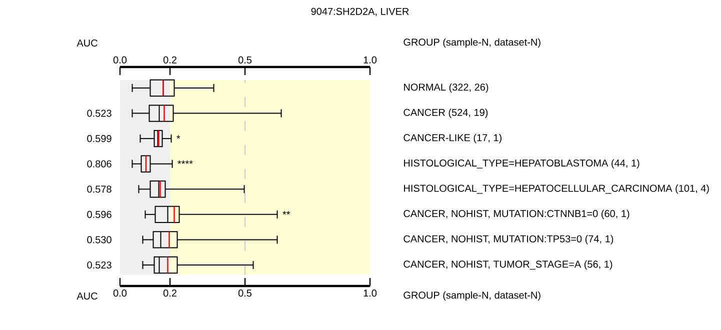 The image size is (721, 330). Describe the element at coordinates (178, 137) in the screenshot. I see `annotation: *` at that location.